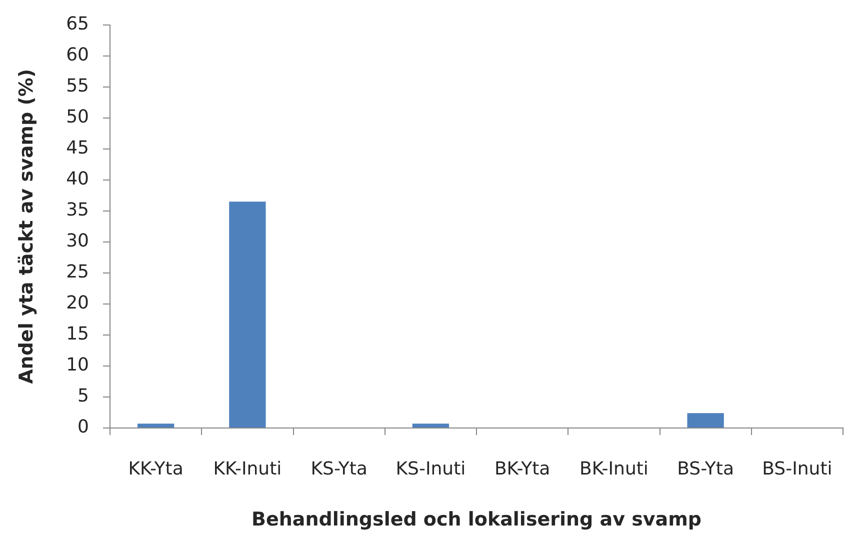  I want to click on x-tick-label: KK-Inuti, so click(247, 469).